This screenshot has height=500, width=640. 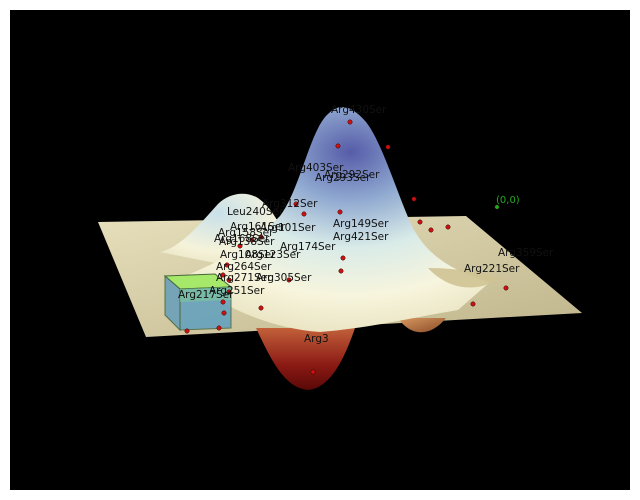 What do you see at coordinates (288, 228) in the screenshot?
I see `point-label: Arg101Ser` at bounding box center [288, 228].